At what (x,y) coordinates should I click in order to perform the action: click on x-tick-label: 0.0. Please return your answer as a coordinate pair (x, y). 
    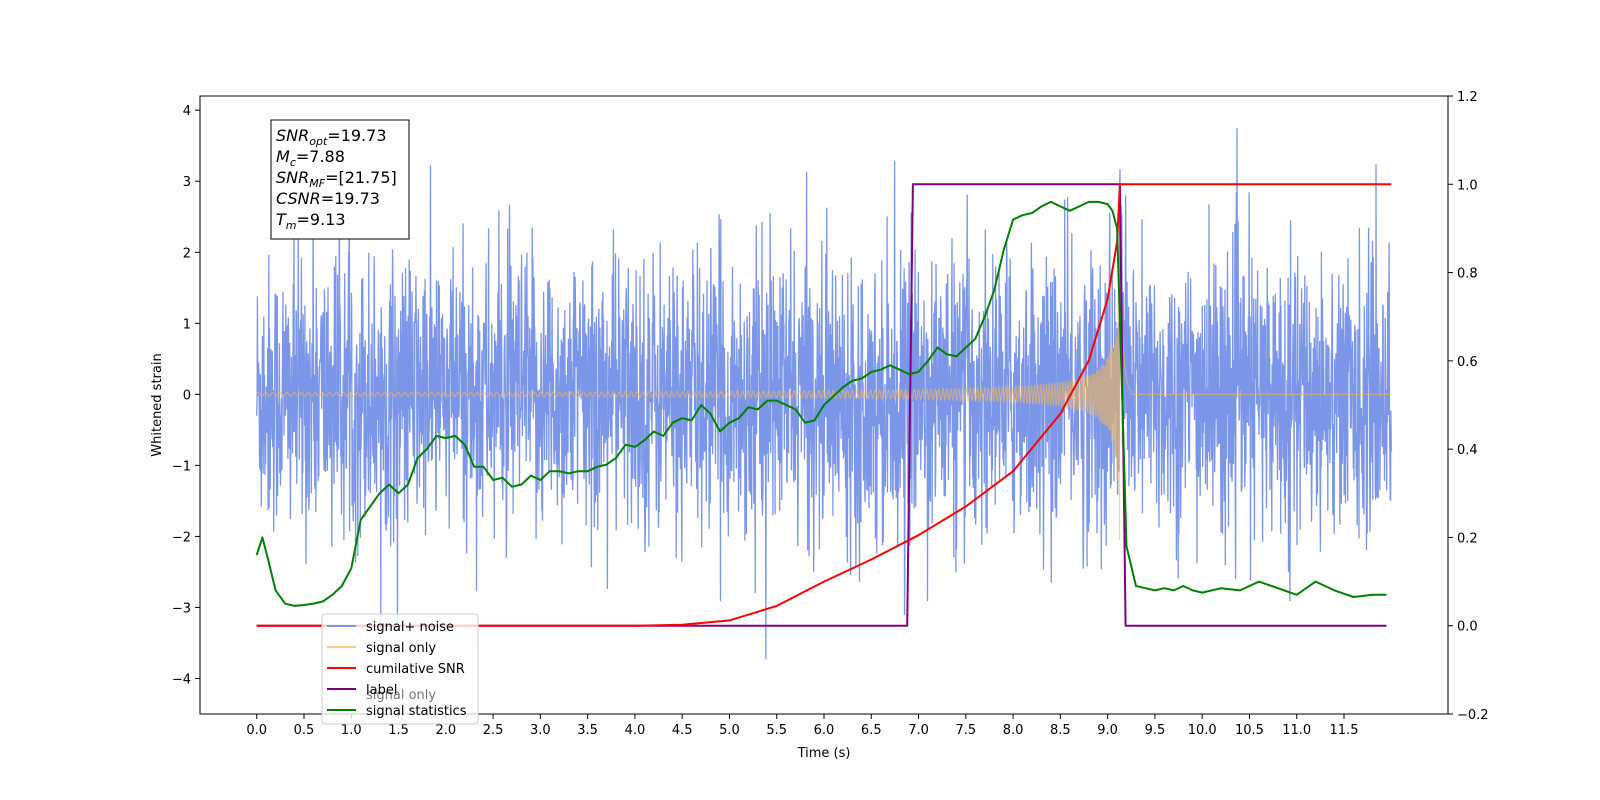
    Looking at the image, I should click on (256, 730).